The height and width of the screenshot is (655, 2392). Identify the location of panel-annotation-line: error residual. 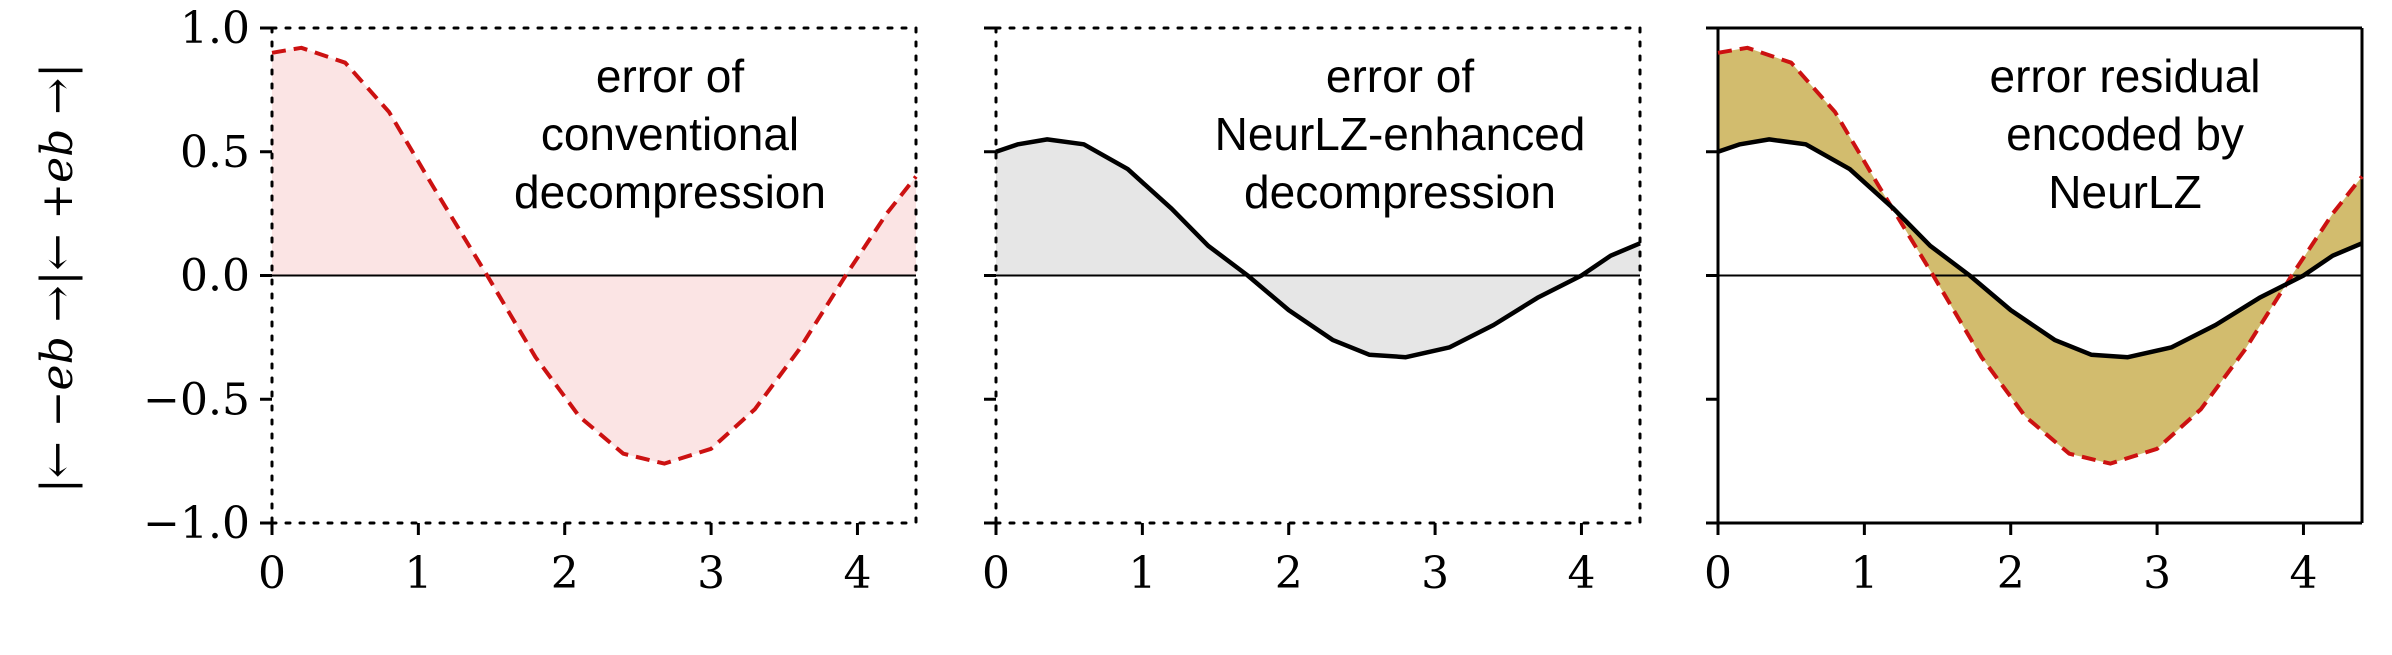
(2125, 76).